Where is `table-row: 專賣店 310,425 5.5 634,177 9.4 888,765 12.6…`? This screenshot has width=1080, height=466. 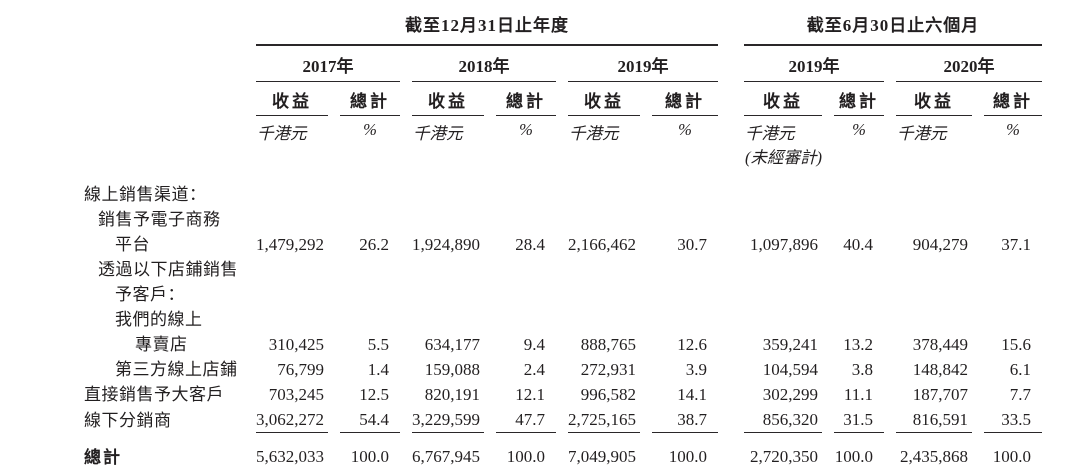 table-row: 專賣店 310,425 5.5 634,177 9.4 888,765 12.6… is located at coordinates (563, 344).